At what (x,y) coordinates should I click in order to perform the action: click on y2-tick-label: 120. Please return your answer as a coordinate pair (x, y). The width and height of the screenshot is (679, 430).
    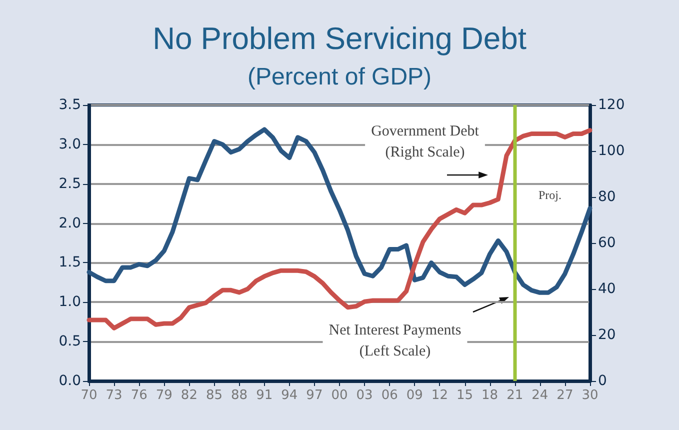
    Looking at the image, I should click on (611, 105).